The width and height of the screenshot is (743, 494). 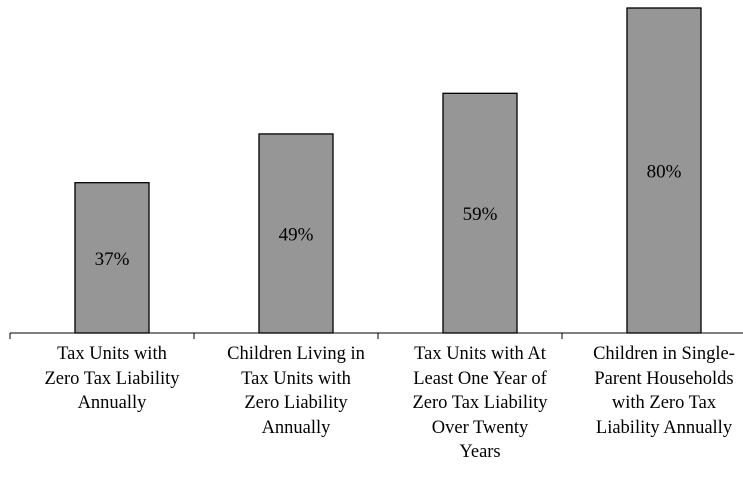 I want to click on bar-data-label: 80%, so click(x=664, y=172).